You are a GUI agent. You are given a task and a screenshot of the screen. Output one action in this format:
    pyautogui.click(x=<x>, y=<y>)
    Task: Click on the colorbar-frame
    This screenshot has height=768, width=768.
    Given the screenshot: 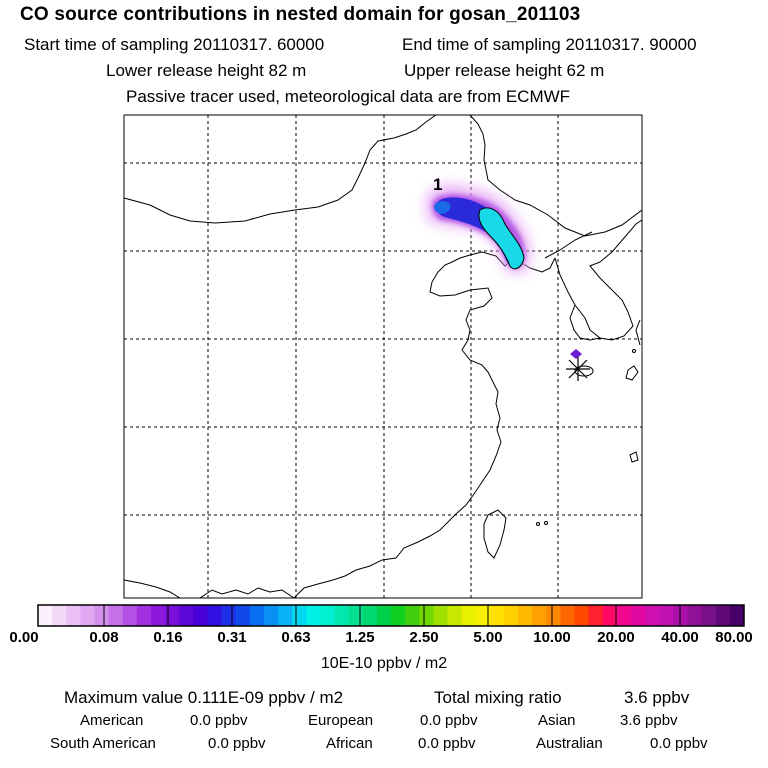 What is the action you would take?
    pyautogui.click(x=391, y=615)
    